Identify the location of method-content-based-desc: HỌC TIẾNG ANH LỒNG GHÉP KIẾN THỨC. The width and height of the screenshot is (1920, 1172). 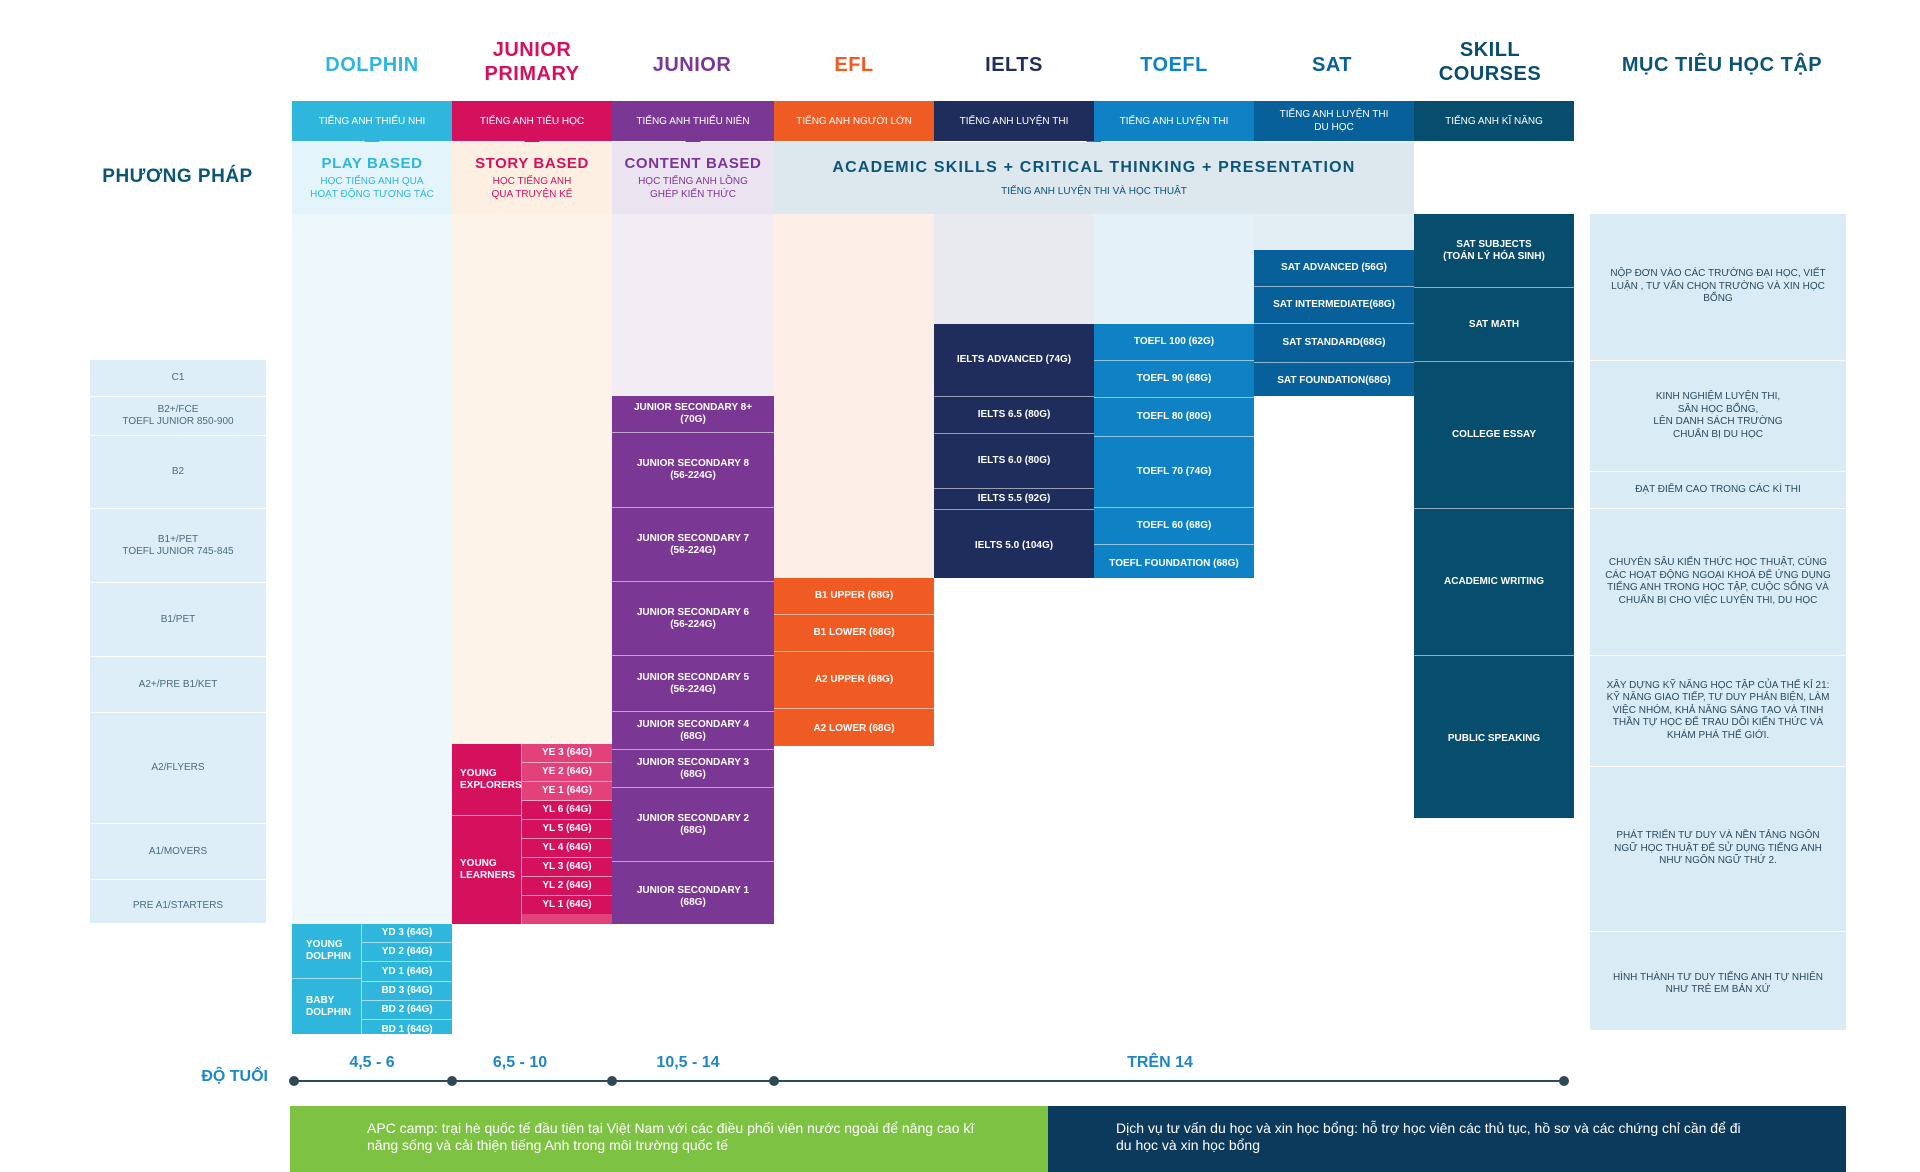
(693, 188).